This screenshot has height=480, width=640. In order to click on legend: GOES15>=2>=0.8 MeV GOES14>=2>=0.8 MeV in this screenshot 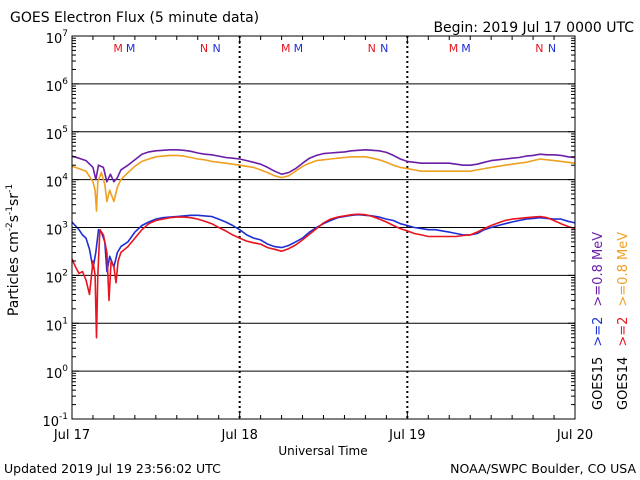, I will do `click(611, 321)`.